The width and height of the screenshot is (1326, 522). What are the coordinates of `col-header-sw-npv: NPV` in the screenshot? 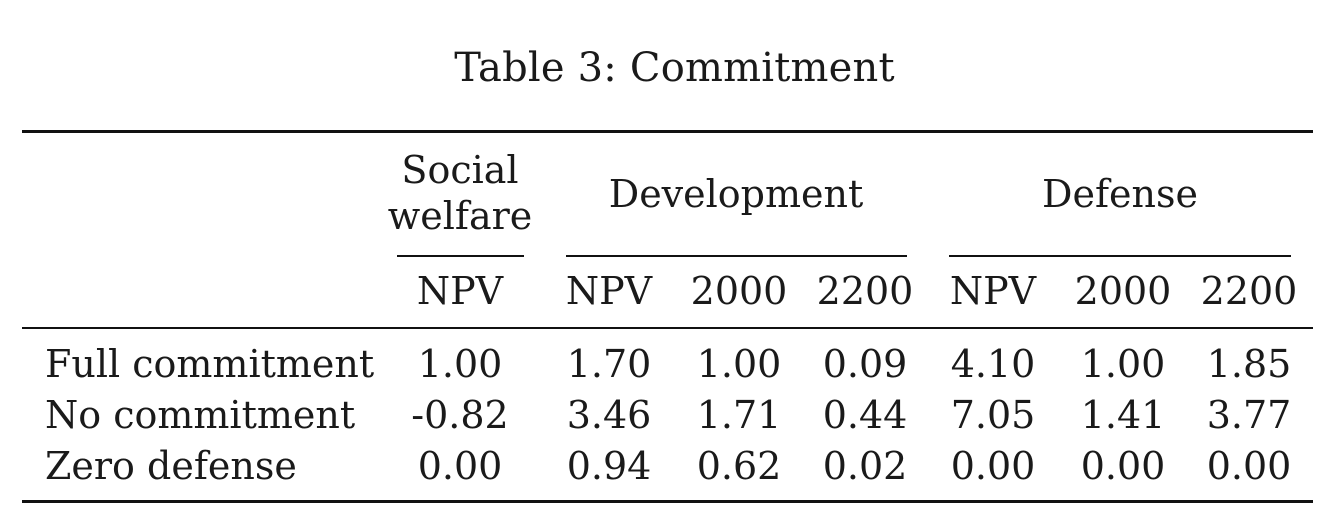 It's located at (460, 291).